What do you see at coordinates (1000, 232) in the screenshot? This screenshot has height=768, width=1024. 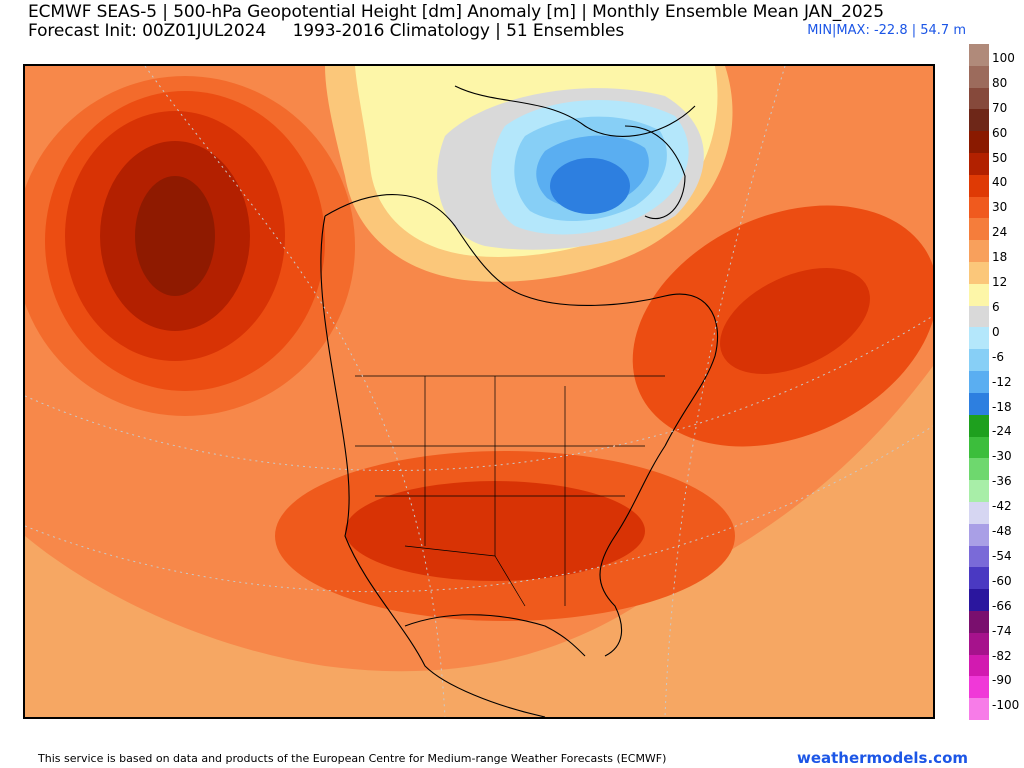 I see `legend-label: 24` at bounding box center [1000, 232].